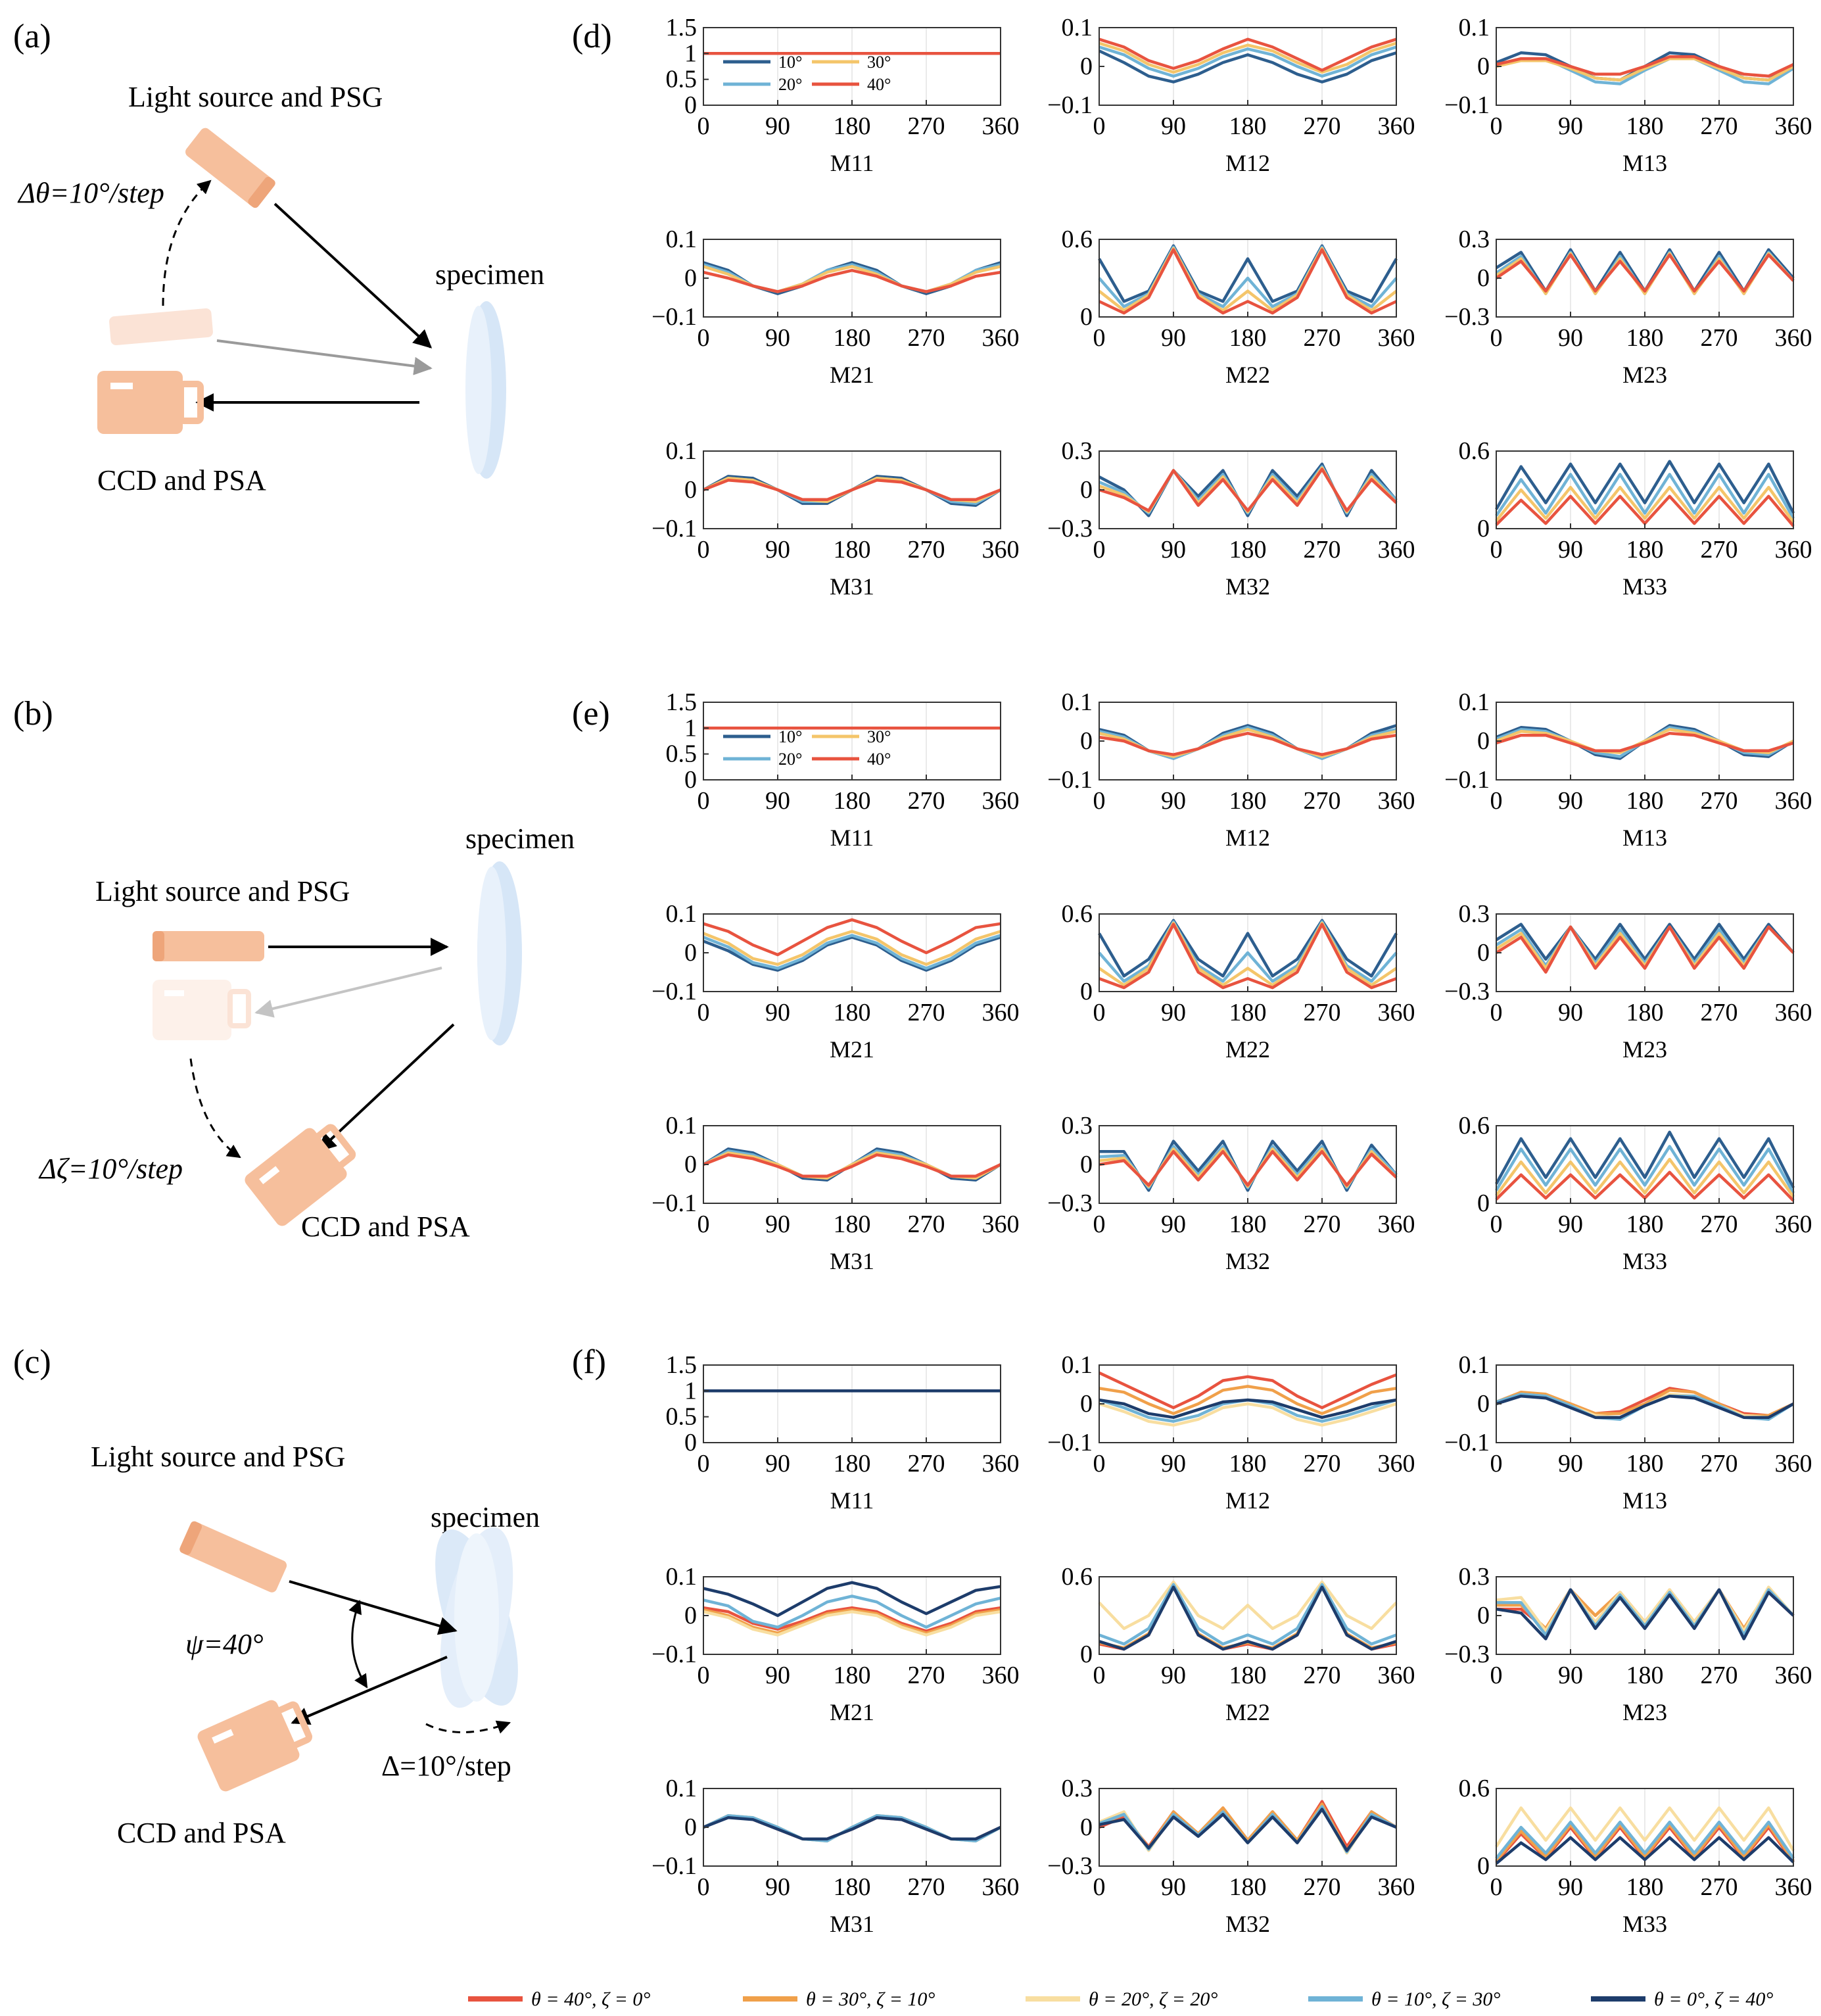  Describe the element at coordinates (353, 275) in the screenshot. I see `diagram-a-incident-beam` at that location.